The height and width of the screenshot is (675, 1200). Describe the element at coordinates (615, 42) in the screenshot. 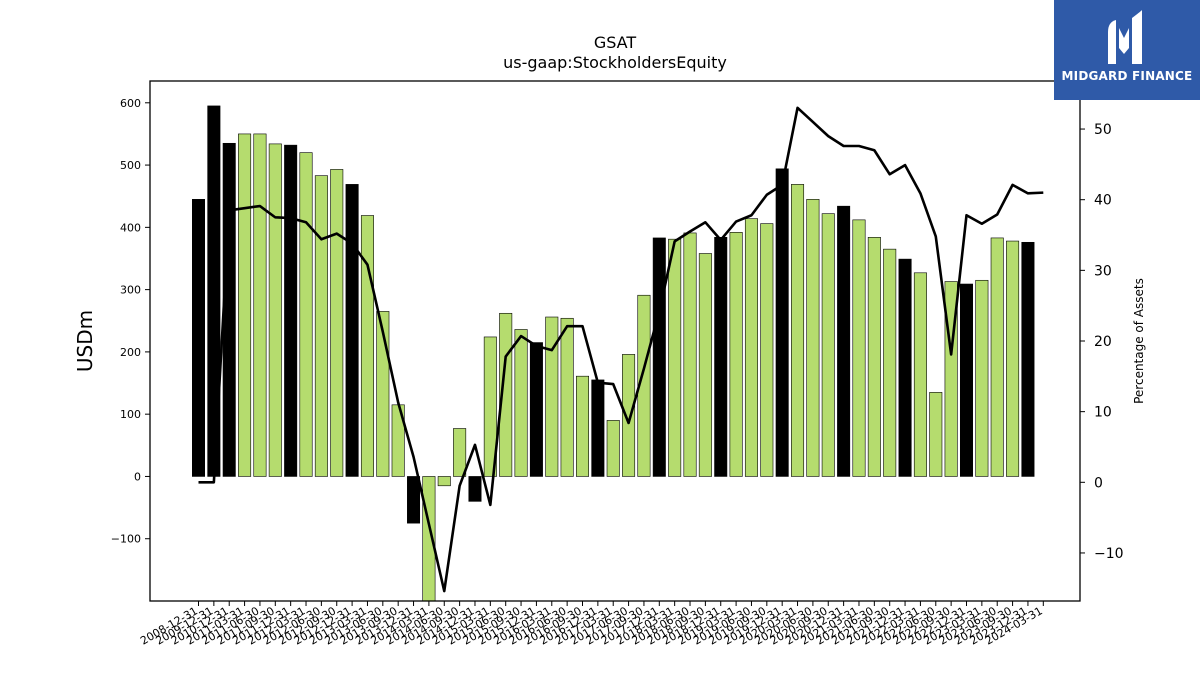

I see `chart-title: GSAT` at that location.